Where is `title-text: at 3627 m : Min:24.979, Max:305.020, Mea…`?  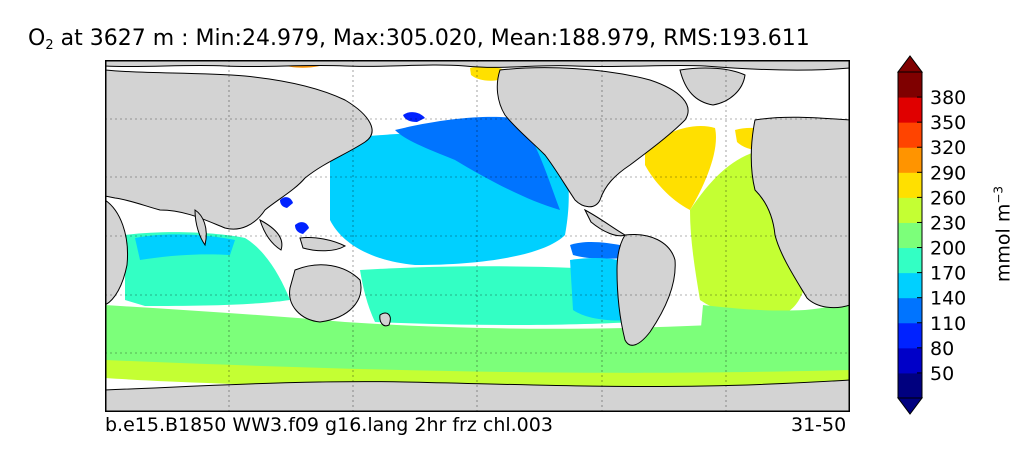
title-text: at 3627 m : Min:24.979, Max:305.020, Mea… is located at coordinates (435, 38).